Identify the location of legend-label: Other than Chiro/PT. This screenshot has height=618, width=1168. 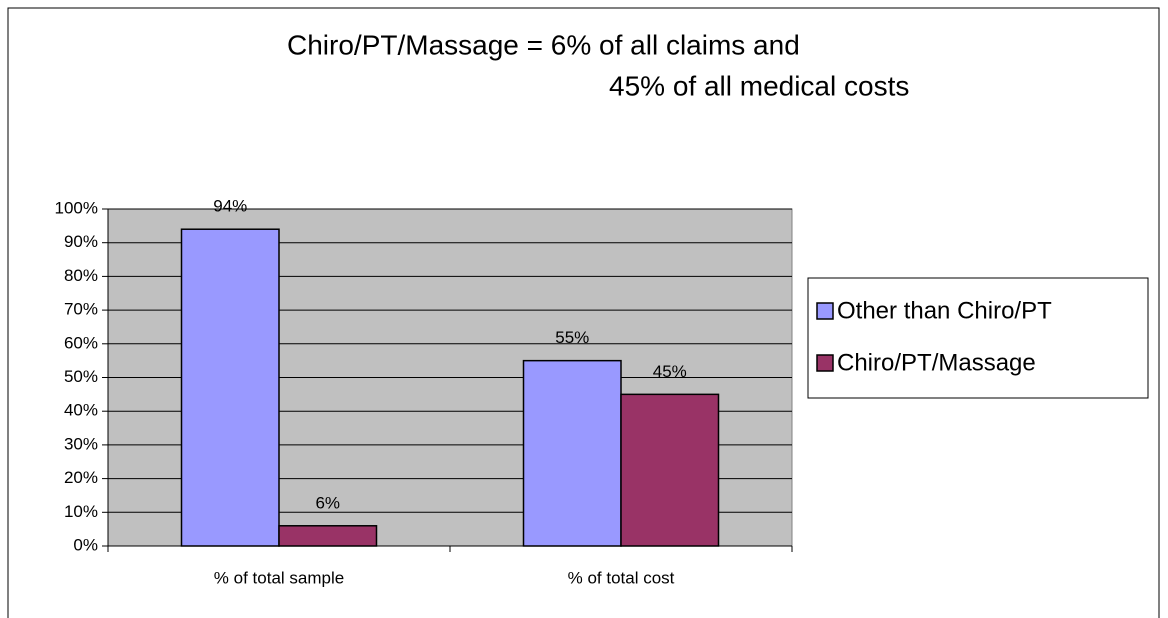
(944, 310).